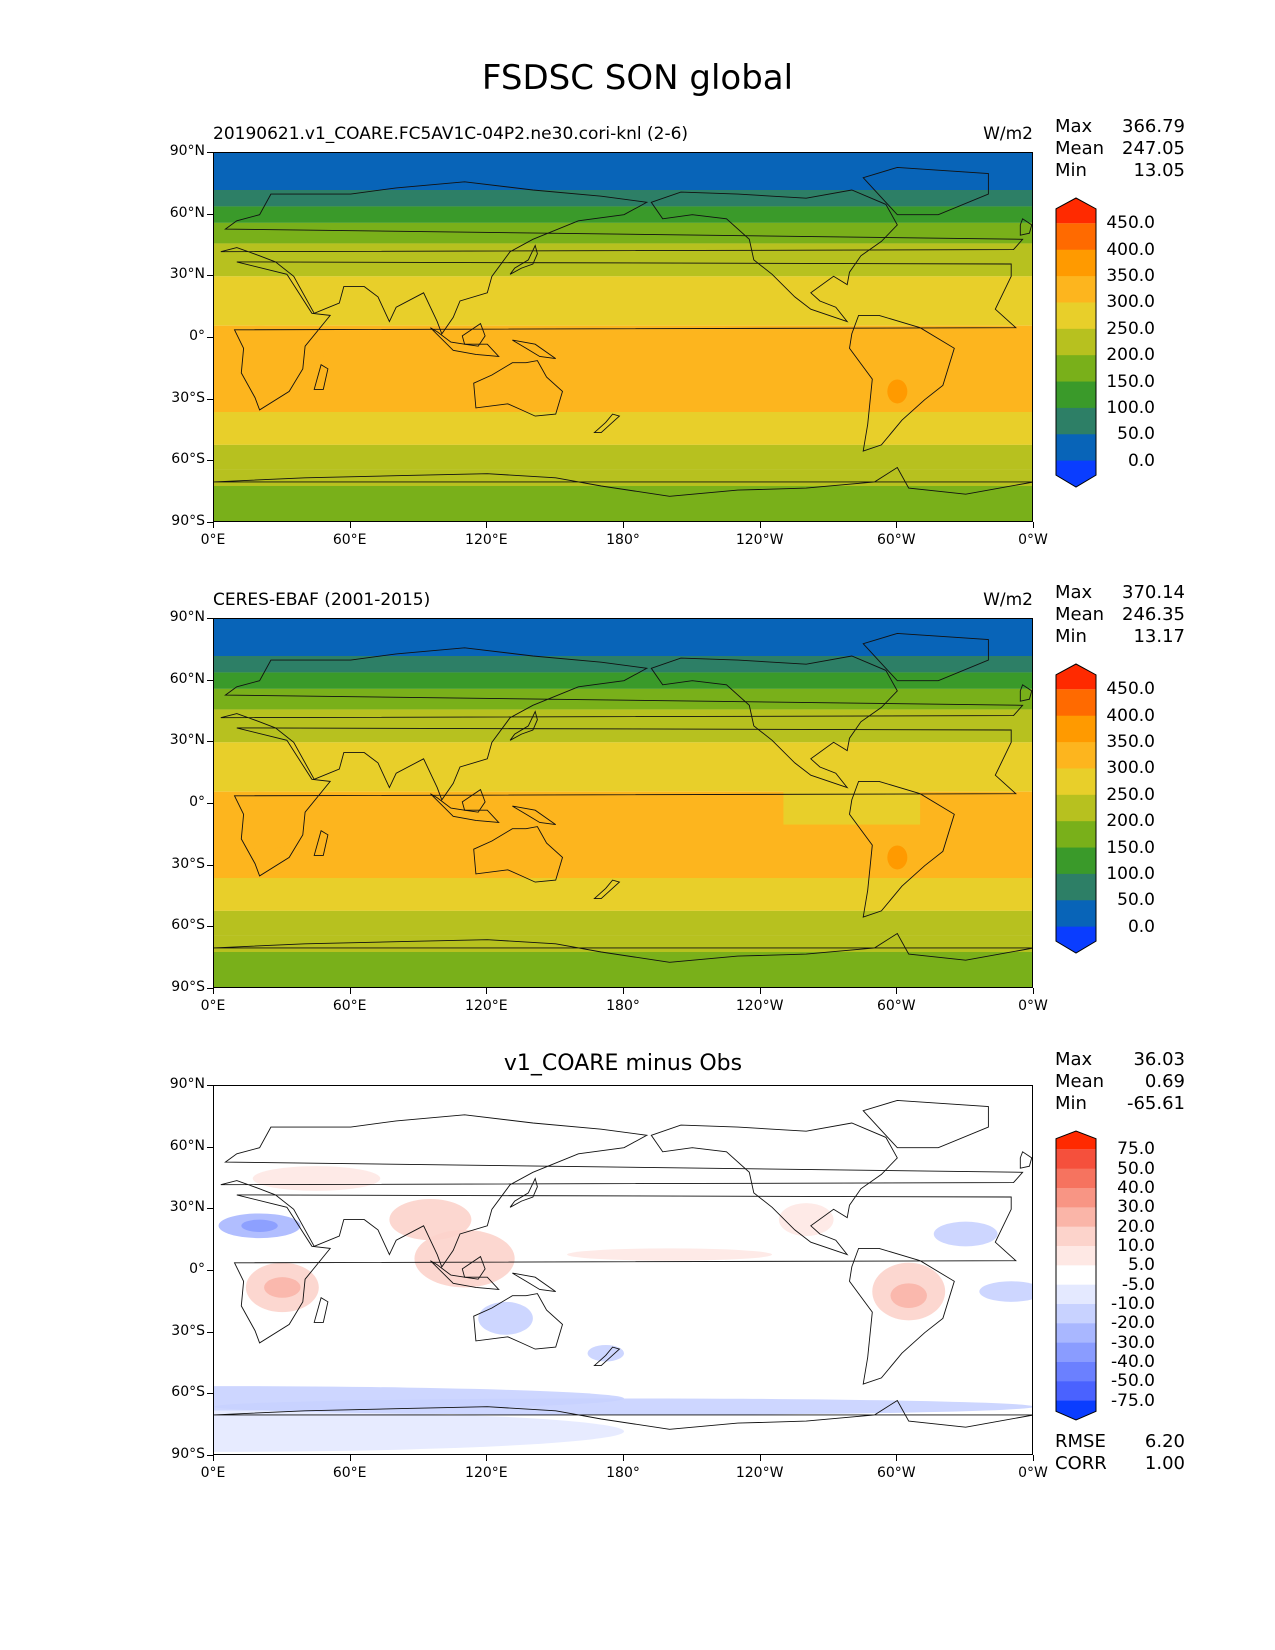 This screenshot has height=1650, width=1275. What do you see at coordinates (213, 1473) in the screenshot?
I see `lon-tick-label: 0°E` at bounding box center [213, 1473].